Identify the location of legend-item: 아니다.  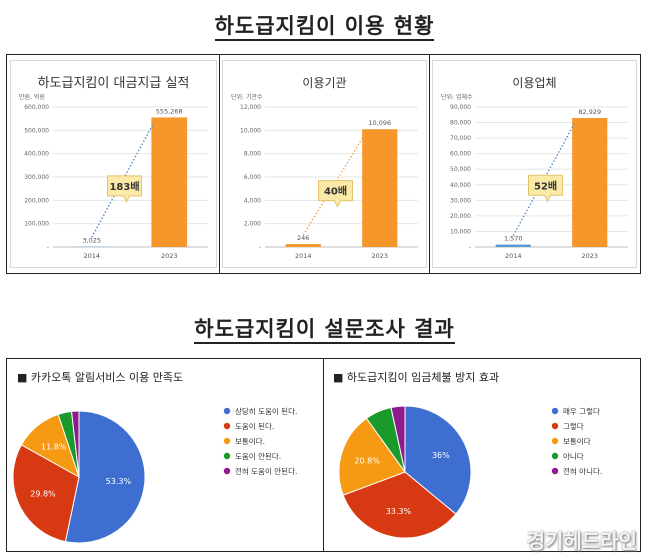
(573, 456).